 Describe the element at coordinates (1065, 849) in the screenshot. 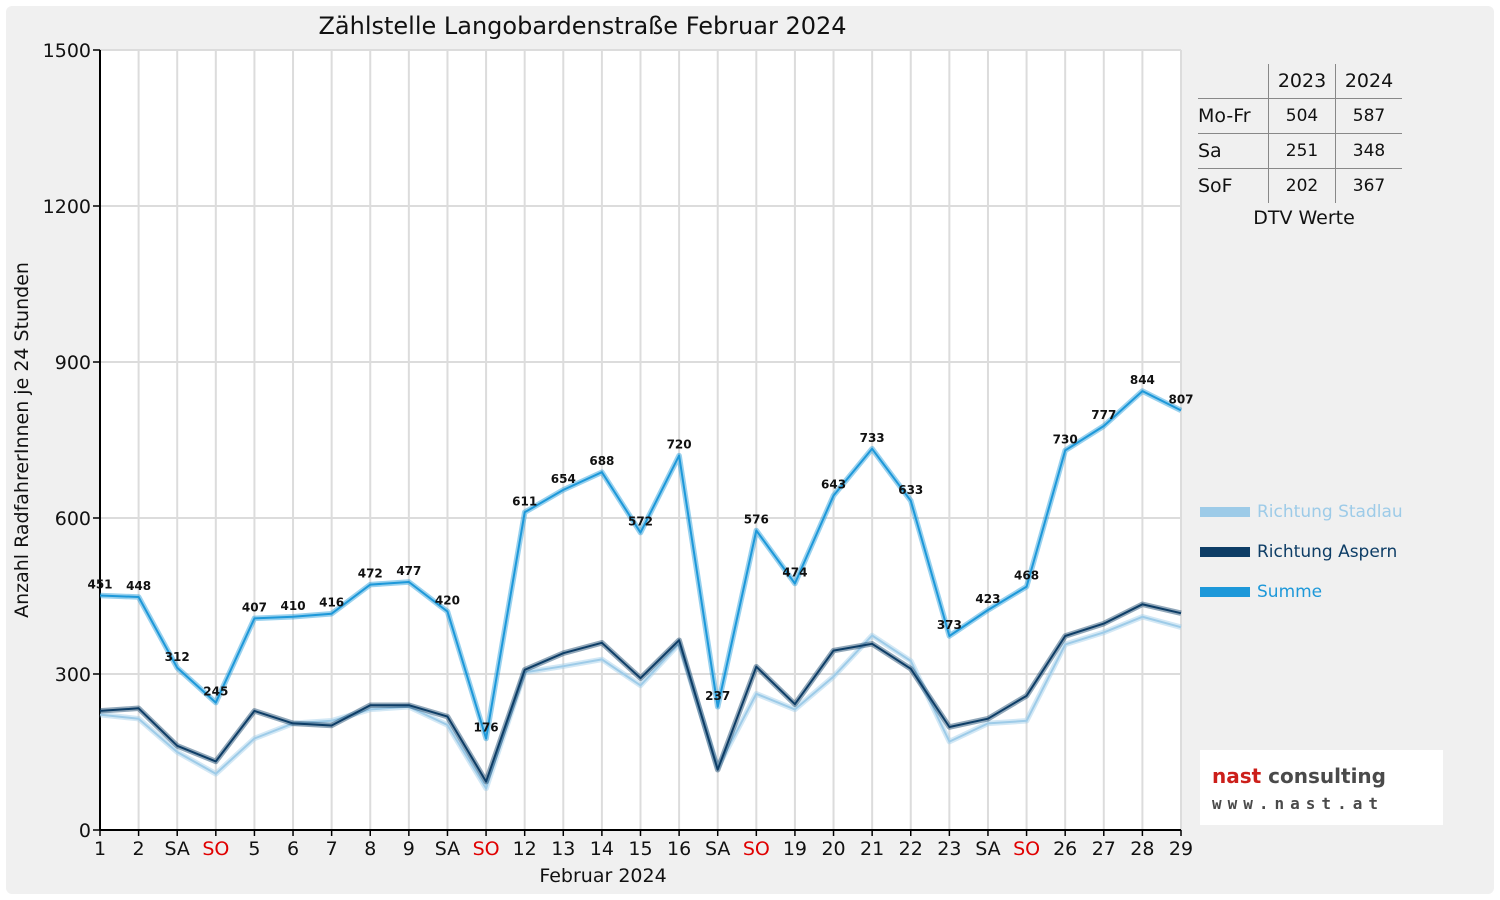

I see `x-tick-label: 26` at that location.